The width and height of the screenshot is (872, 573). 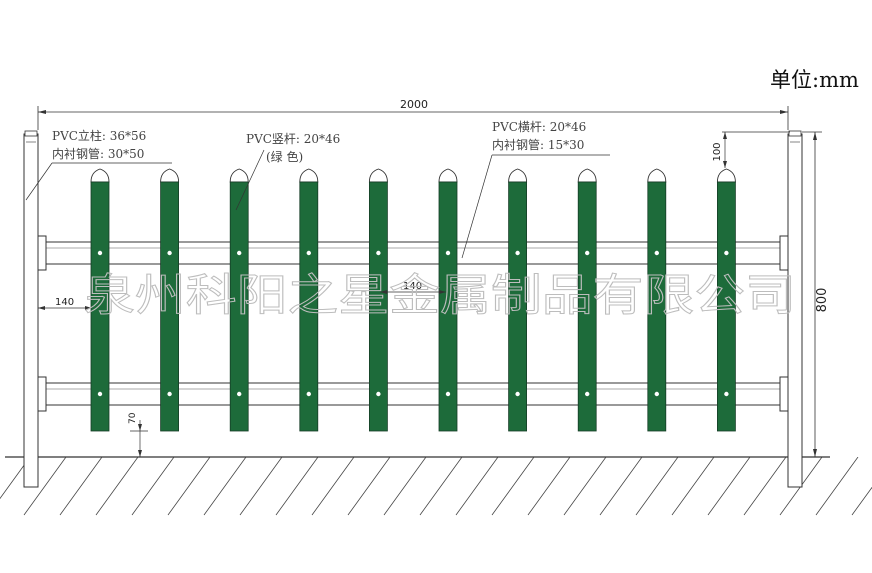 What do you see at coordinates (99, 135) in the screenshot?
I see `annotation-post-line1: PVC立柱: 36*56` at bounding box center [99, 135].